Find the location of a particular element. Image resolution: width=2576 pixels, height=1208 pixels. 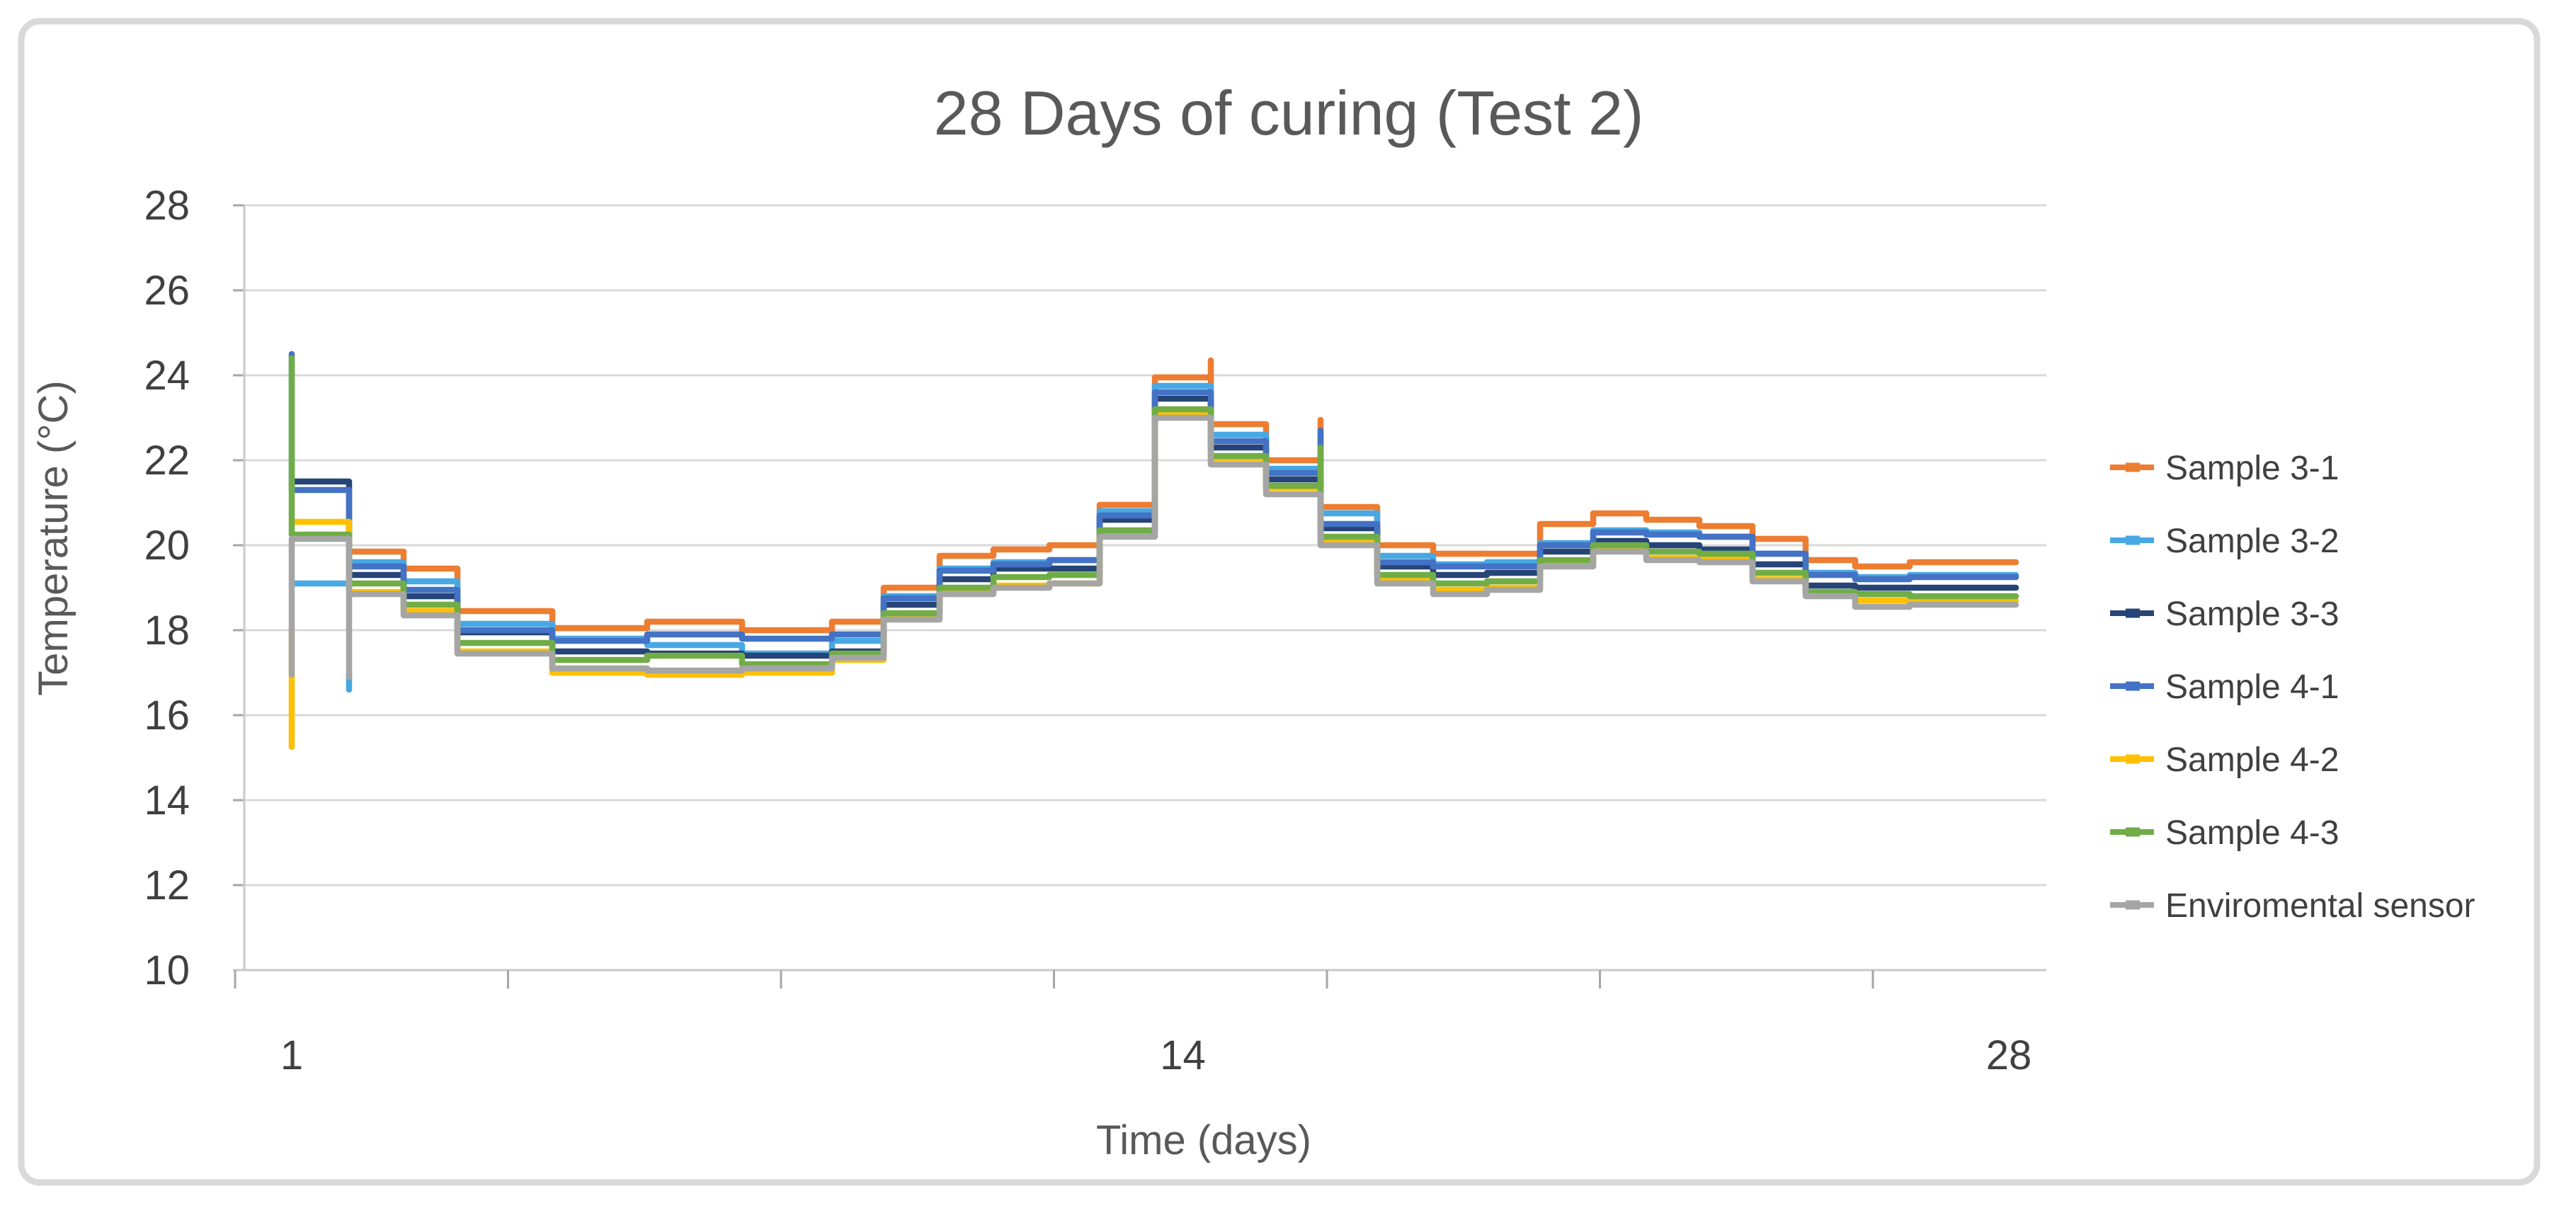

legend-item-enviromental-sensor: Enviromental sensor is located at coordinates (2293, 906).